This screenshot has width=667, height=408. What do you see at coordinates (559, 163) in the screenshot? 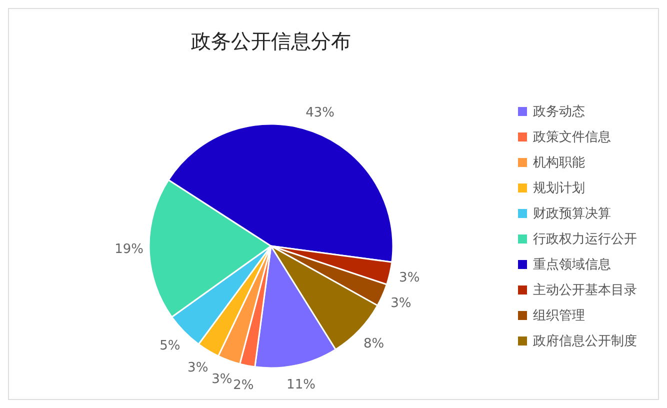
I see `legend-label: 机构职能` at bounding box center [559, 163].